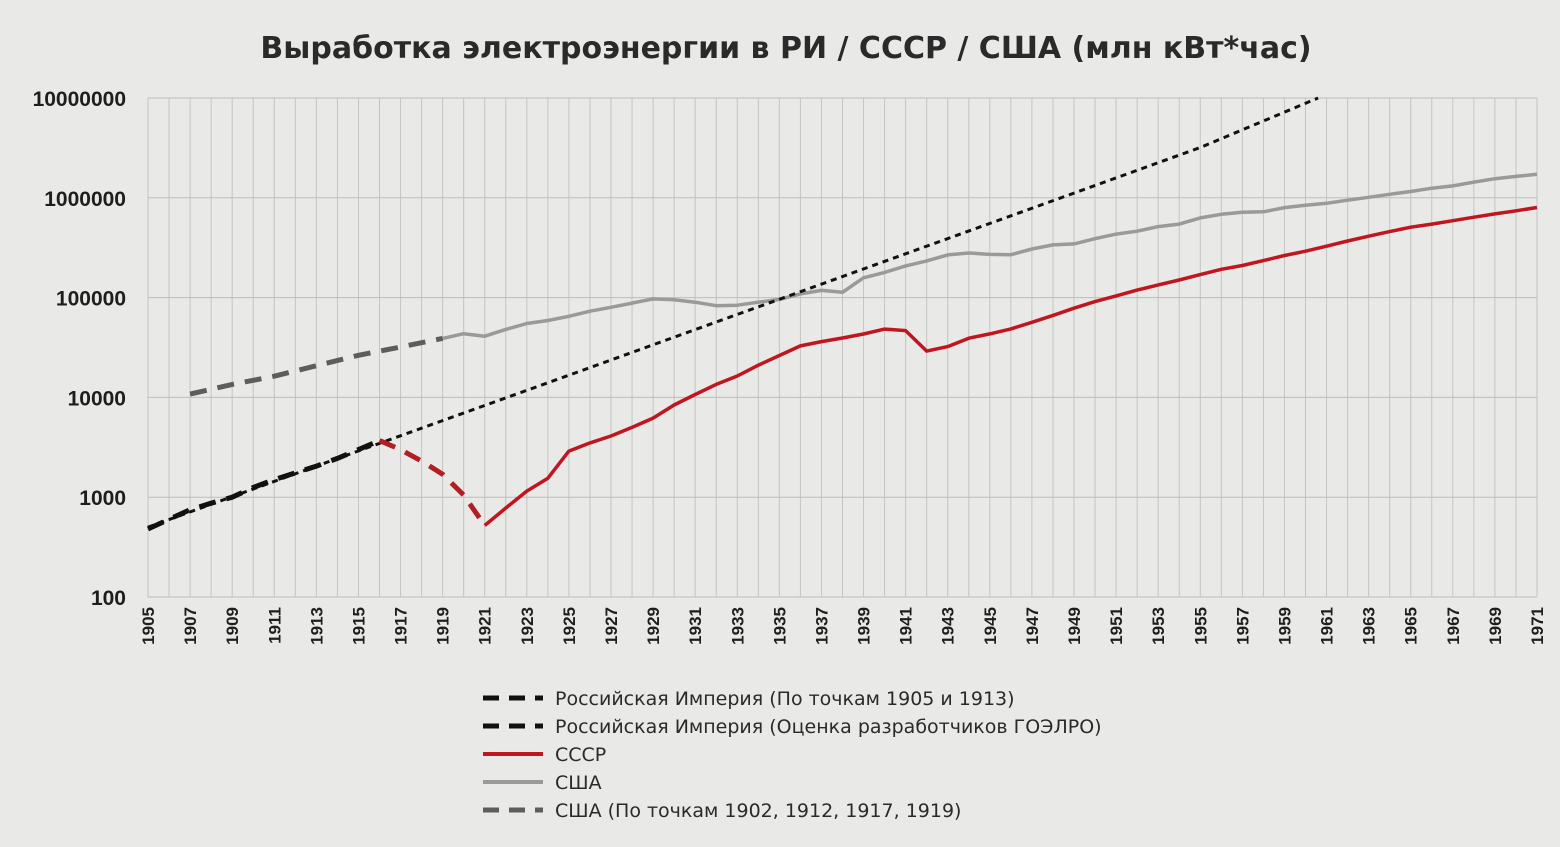 The image size is (1560, 847). What do you see at coordinates (906, 626) in the screenshot?
I see `x-tick-label: 1941` at bounding box center [906, 626].